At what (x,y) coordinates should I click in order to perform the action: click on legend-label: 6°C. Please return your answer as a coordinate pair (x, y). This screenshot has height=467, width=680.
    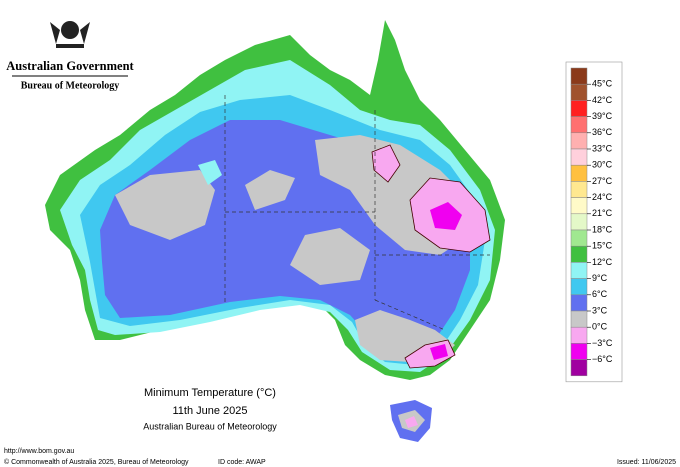
    Looking at the image, I should click on (600, 294).